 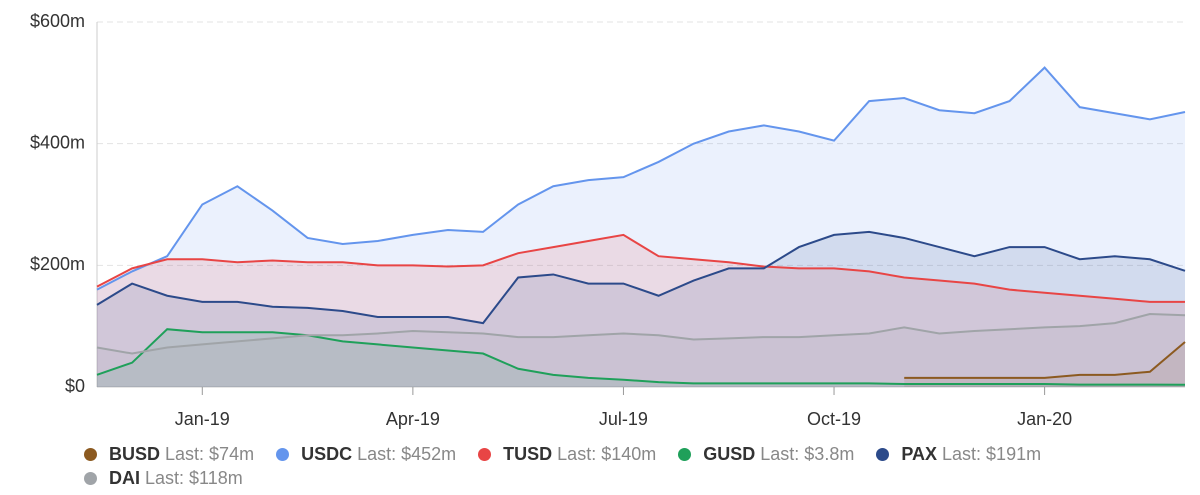 I want to click on legend-item: TUSD Last: $140m, so click(x=567, y=454).